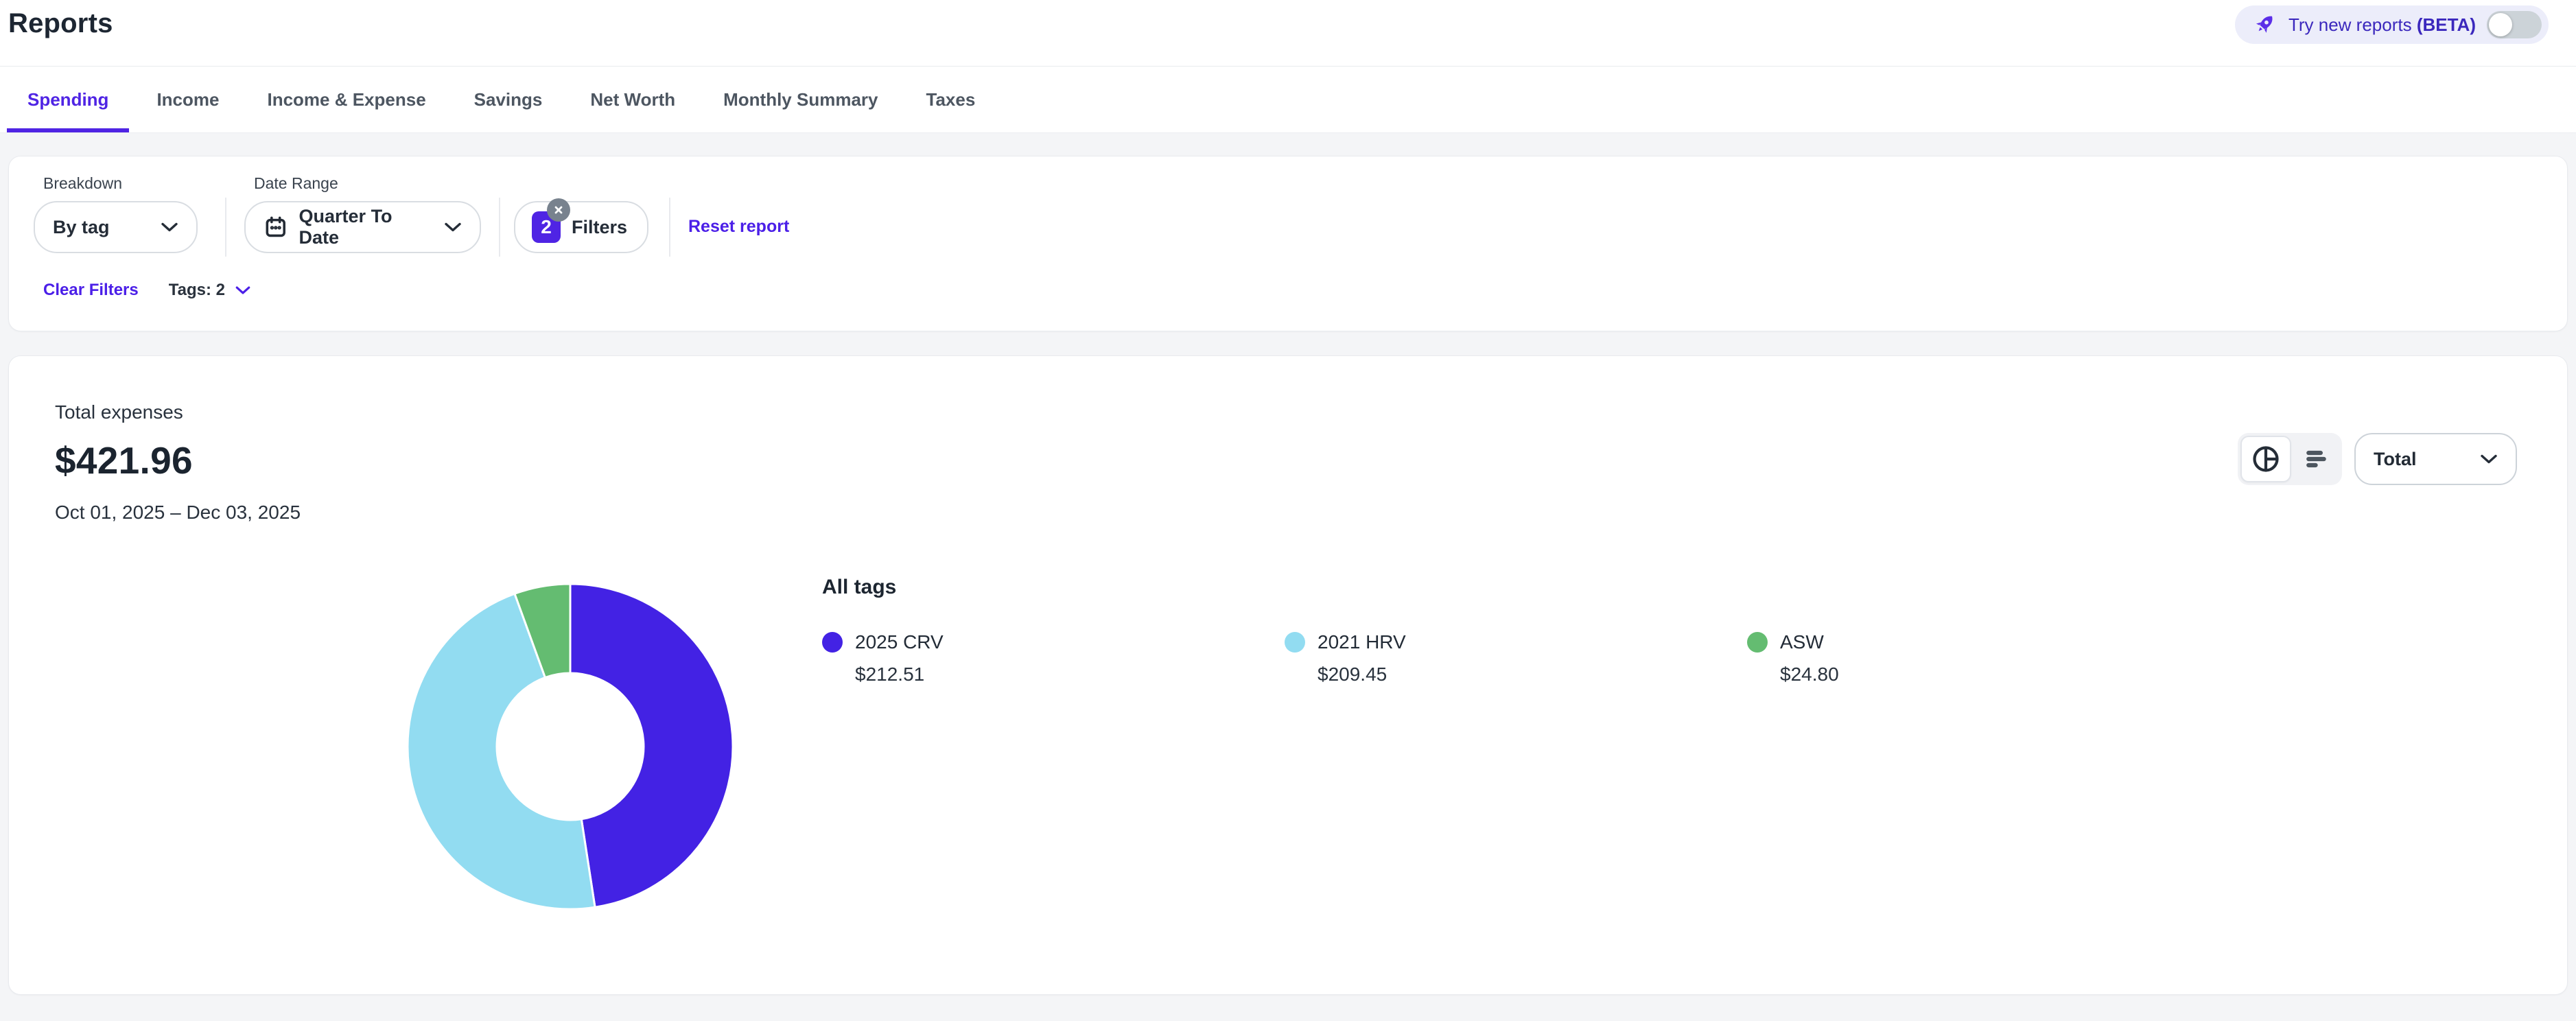 The width and height of the screenshot is (2576, 1021). Describe the element at coordinates (651, 745) in the screenshot. I see `donut-slice-2025-crv` at that location.